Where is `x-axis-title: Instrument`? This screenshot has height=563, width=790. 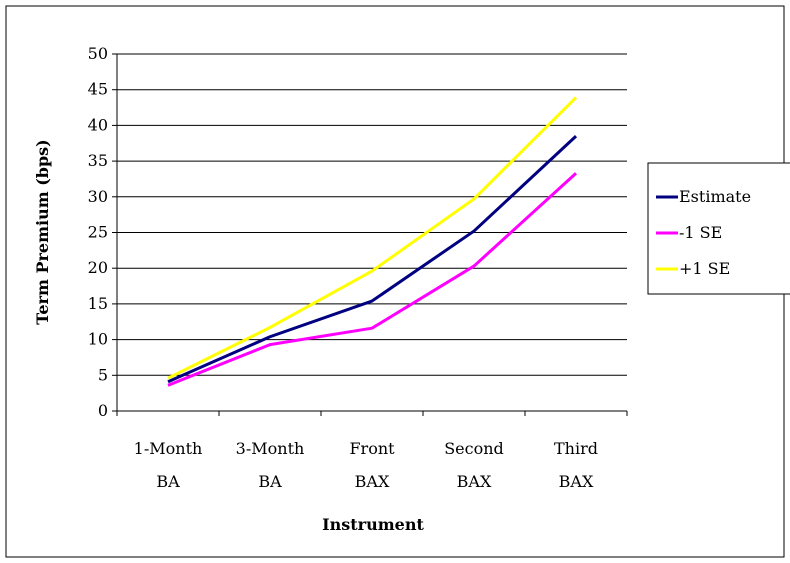
x-axis-title: Instrument is located at coordinates (373, 524).